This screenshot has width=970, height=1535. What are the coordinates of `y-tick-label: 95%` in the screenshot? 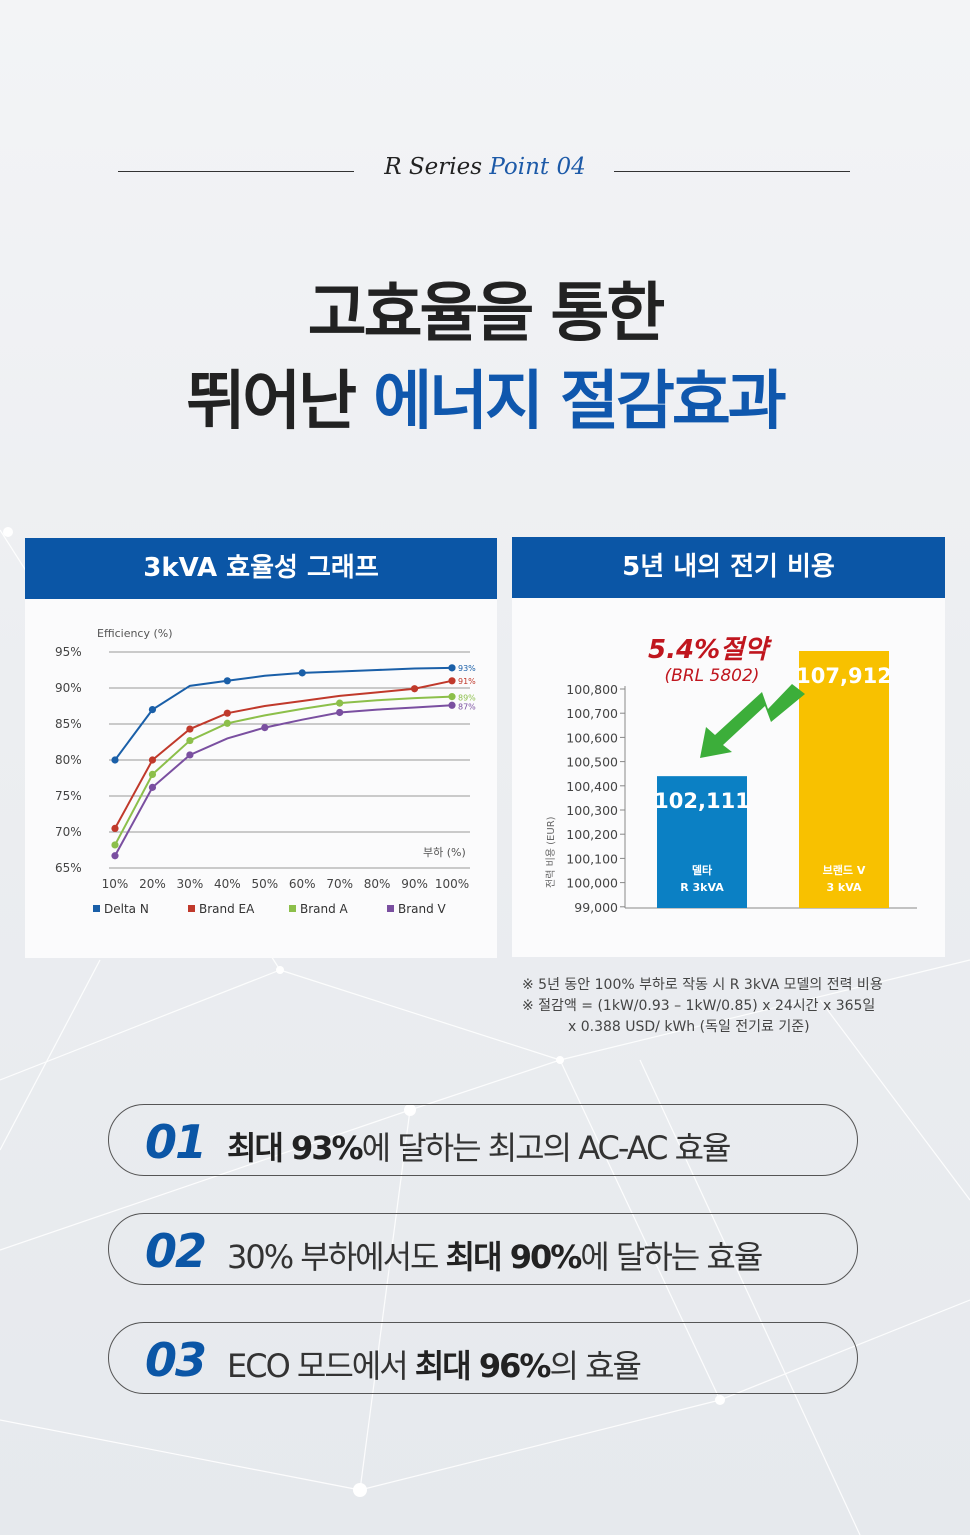 It's located at (68, 652).